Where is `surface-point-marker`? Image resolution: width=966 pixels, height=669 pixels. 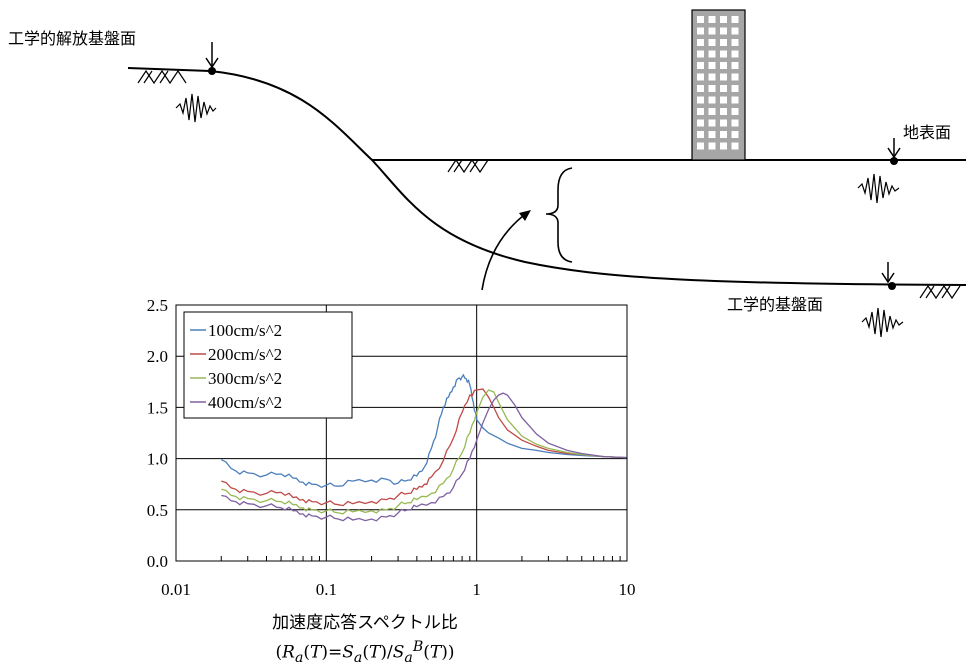
surface-point-marker is located at coordinates (894, 151).